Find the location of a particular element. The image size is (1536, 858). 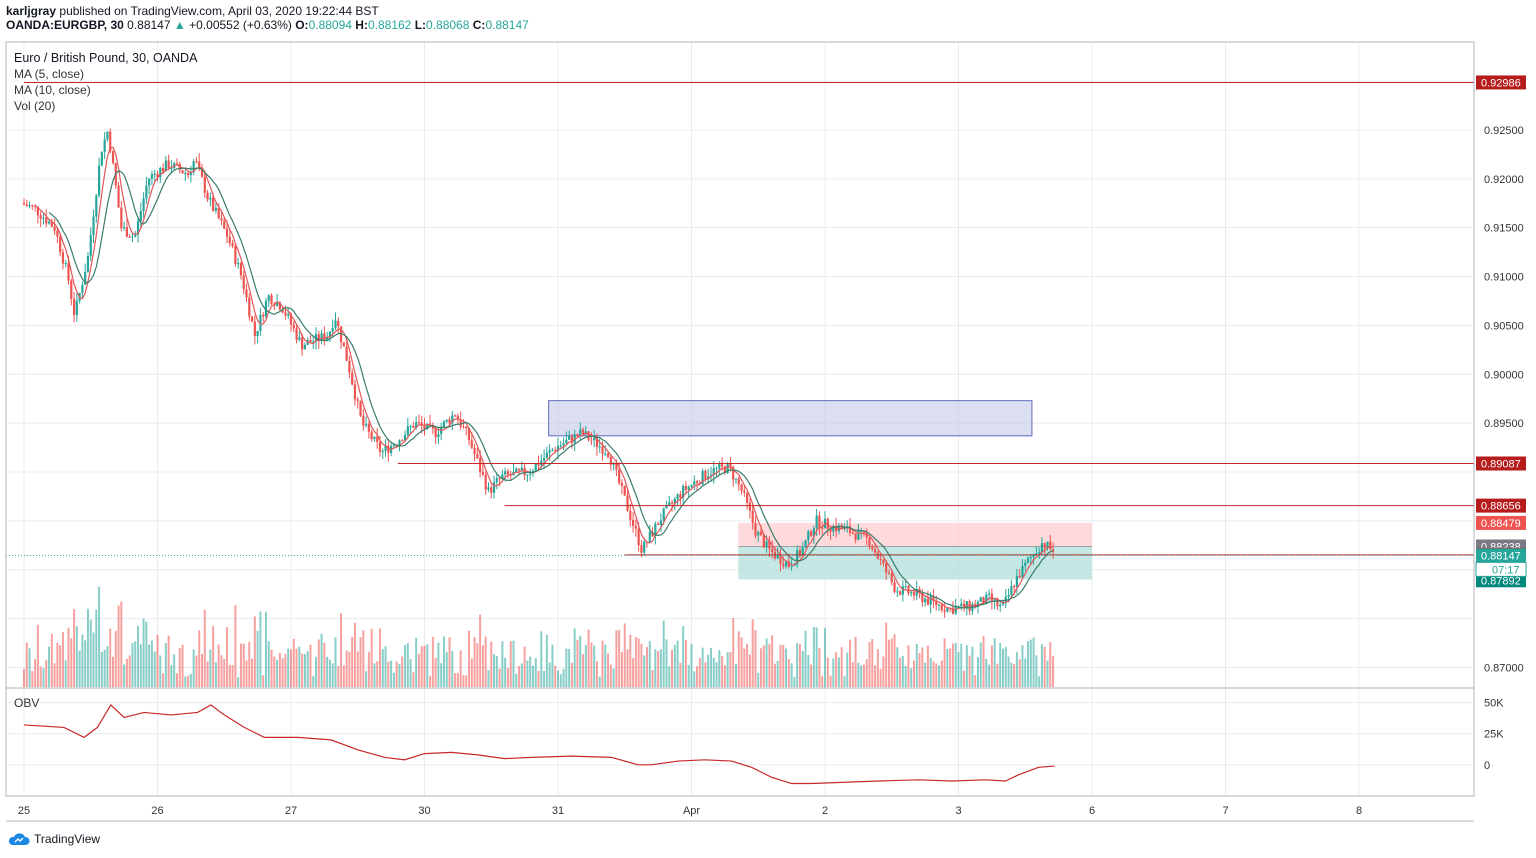

price-tick-label: 0.92500 is located at coordinates (1504, 131).